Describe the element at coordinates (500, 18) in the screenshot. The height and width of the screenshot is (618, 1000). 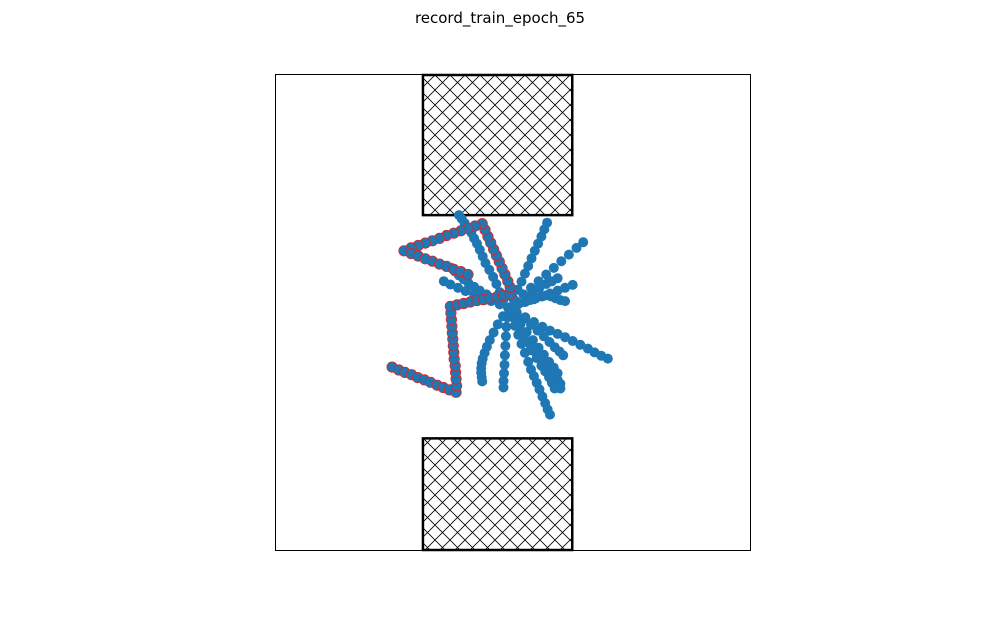
I see `chart-title: record_train_epoch_65` at that location.